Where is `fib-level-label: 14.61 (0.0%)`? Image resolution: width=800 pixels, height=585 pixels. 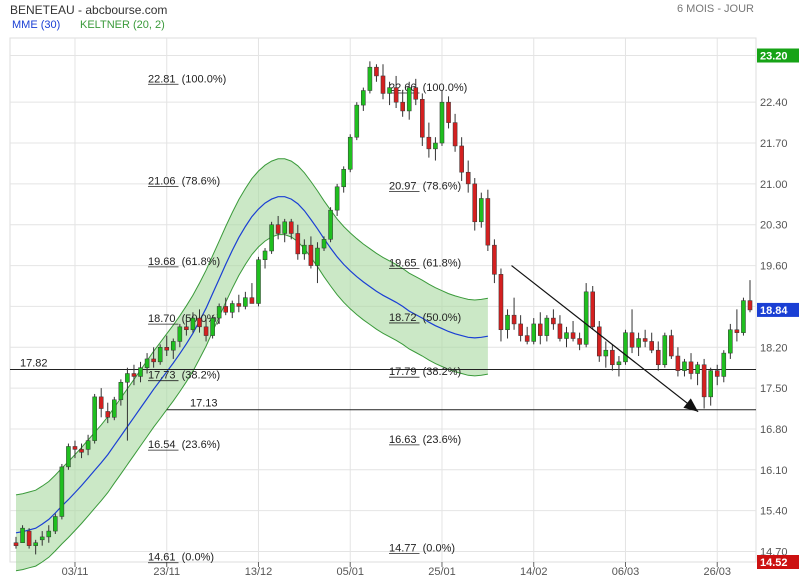
fib-level-label: 14.61 (0.0%) is located at coordinates (181, 558).